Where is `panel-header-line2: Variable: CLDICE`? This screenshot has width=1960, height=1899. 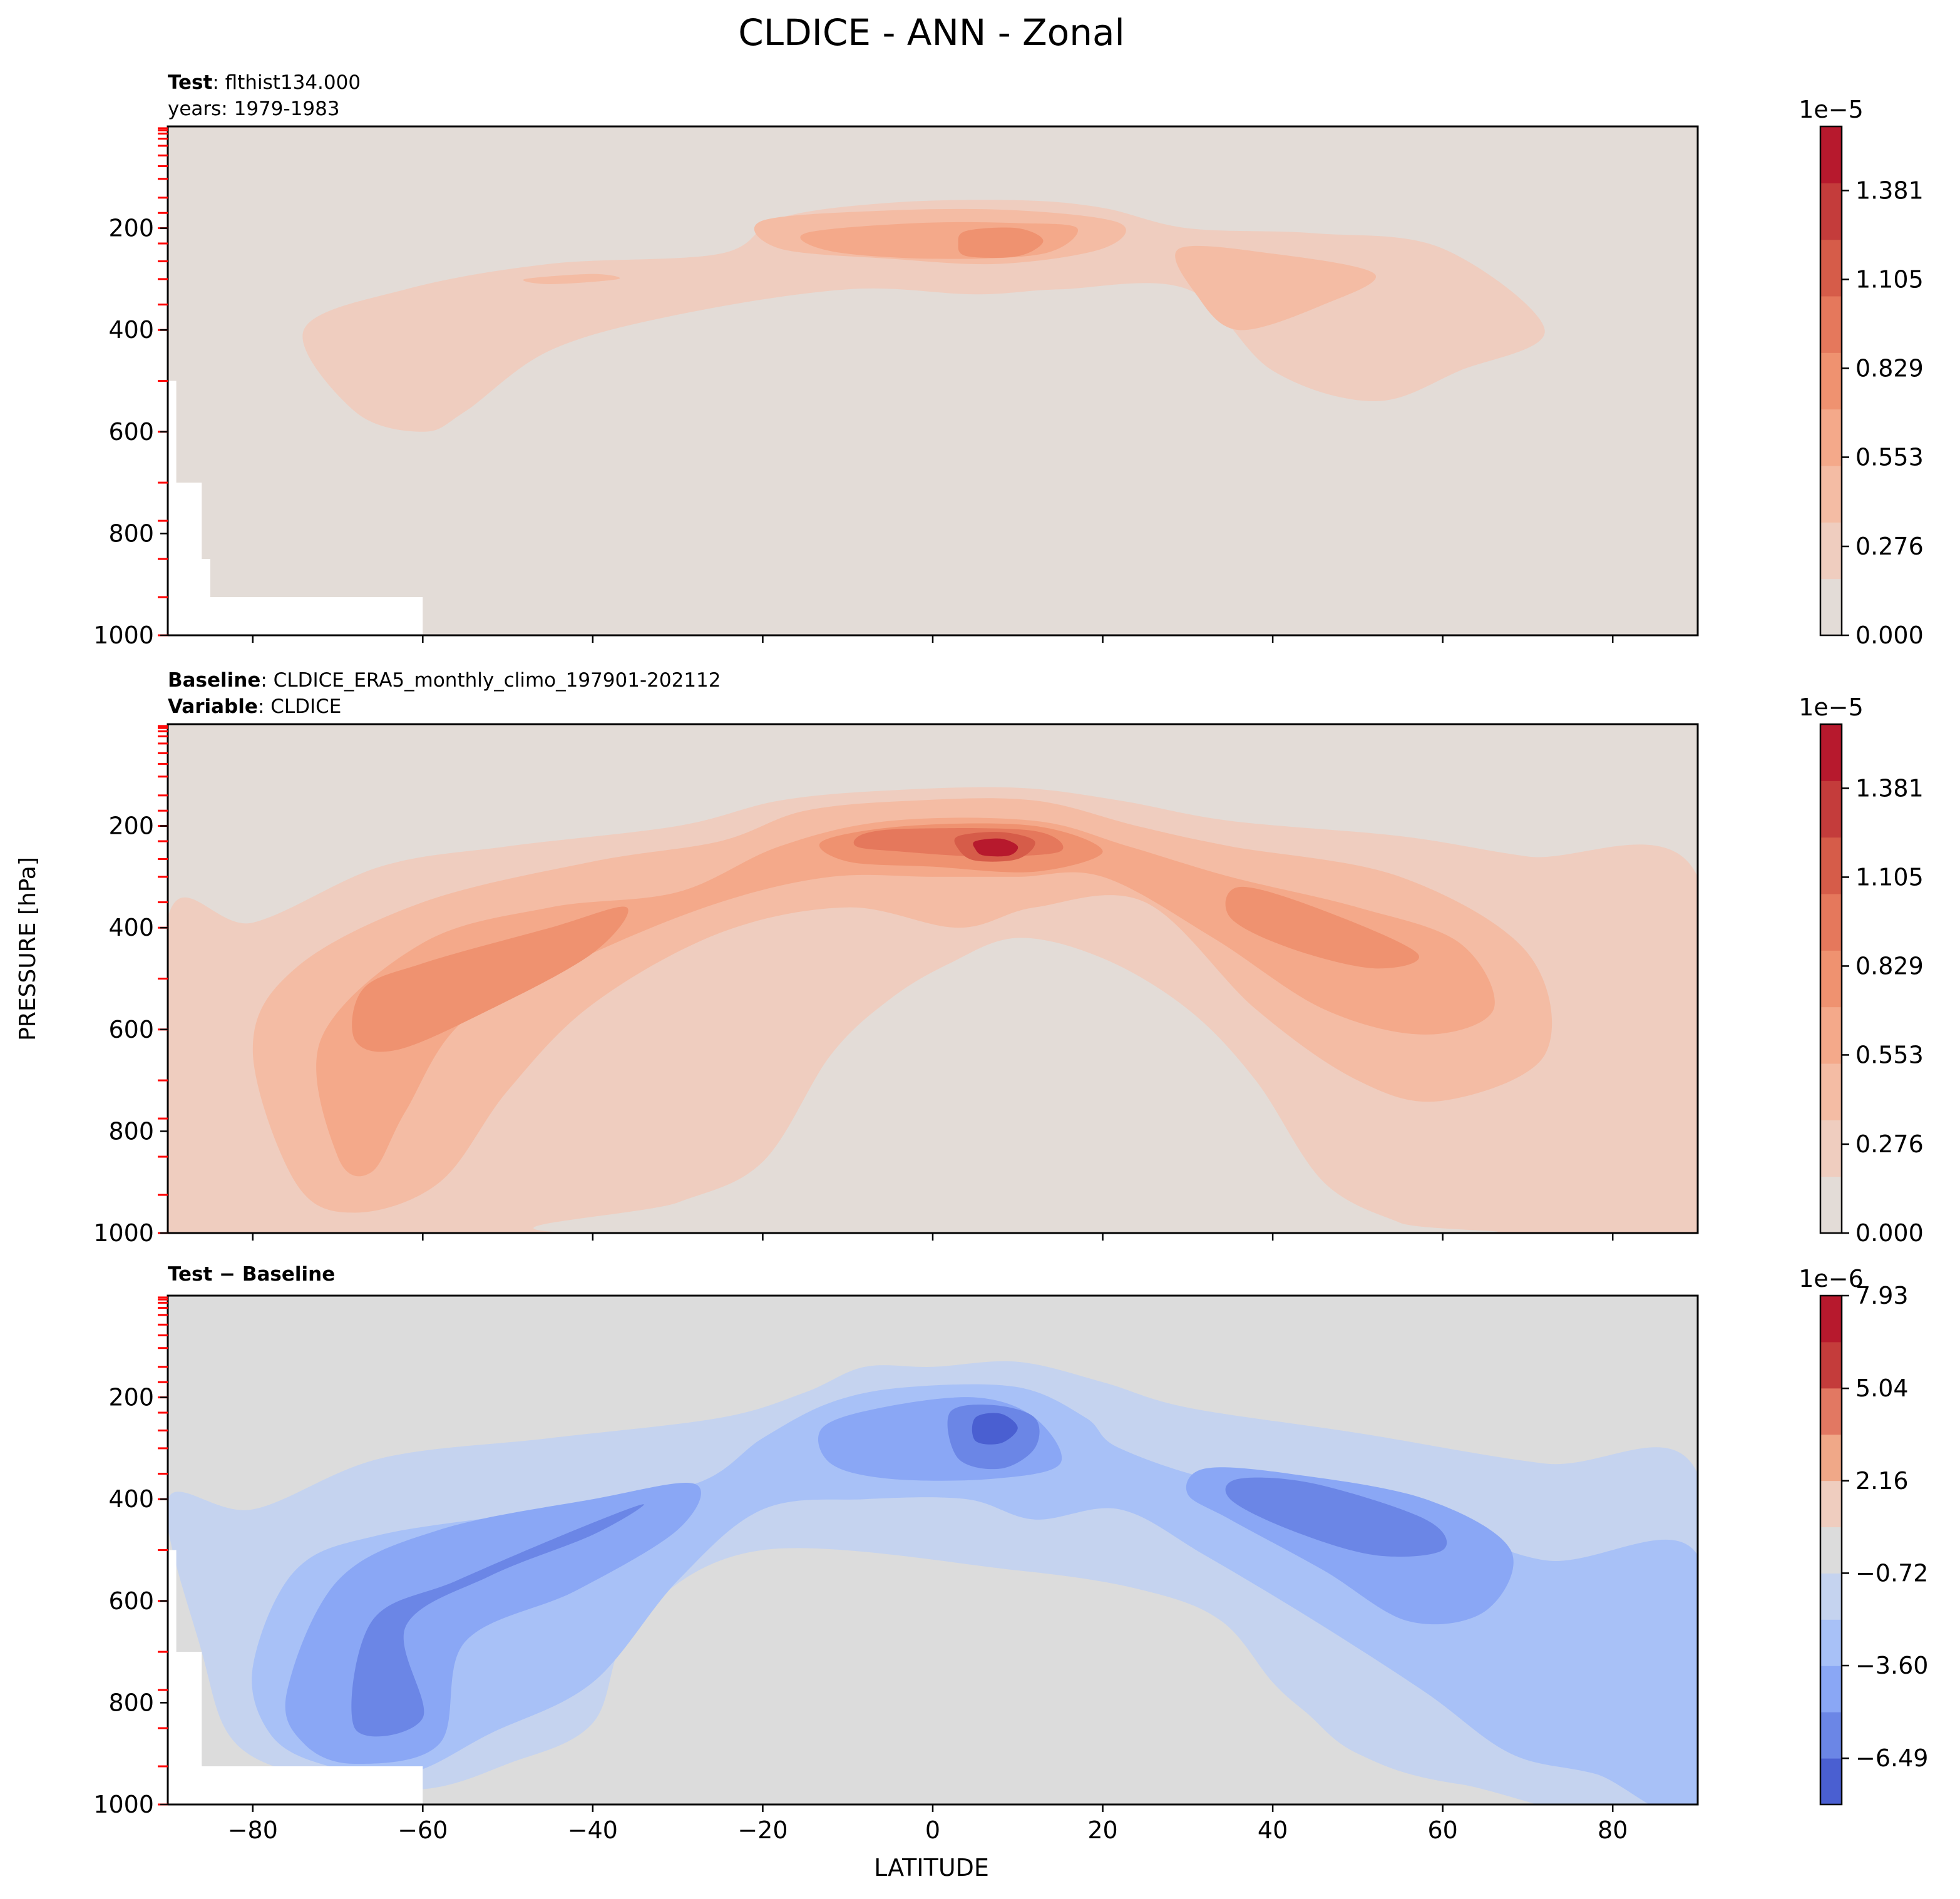 panel-header-line2: Variable: CLDICE is located at coordinates (254, 706).